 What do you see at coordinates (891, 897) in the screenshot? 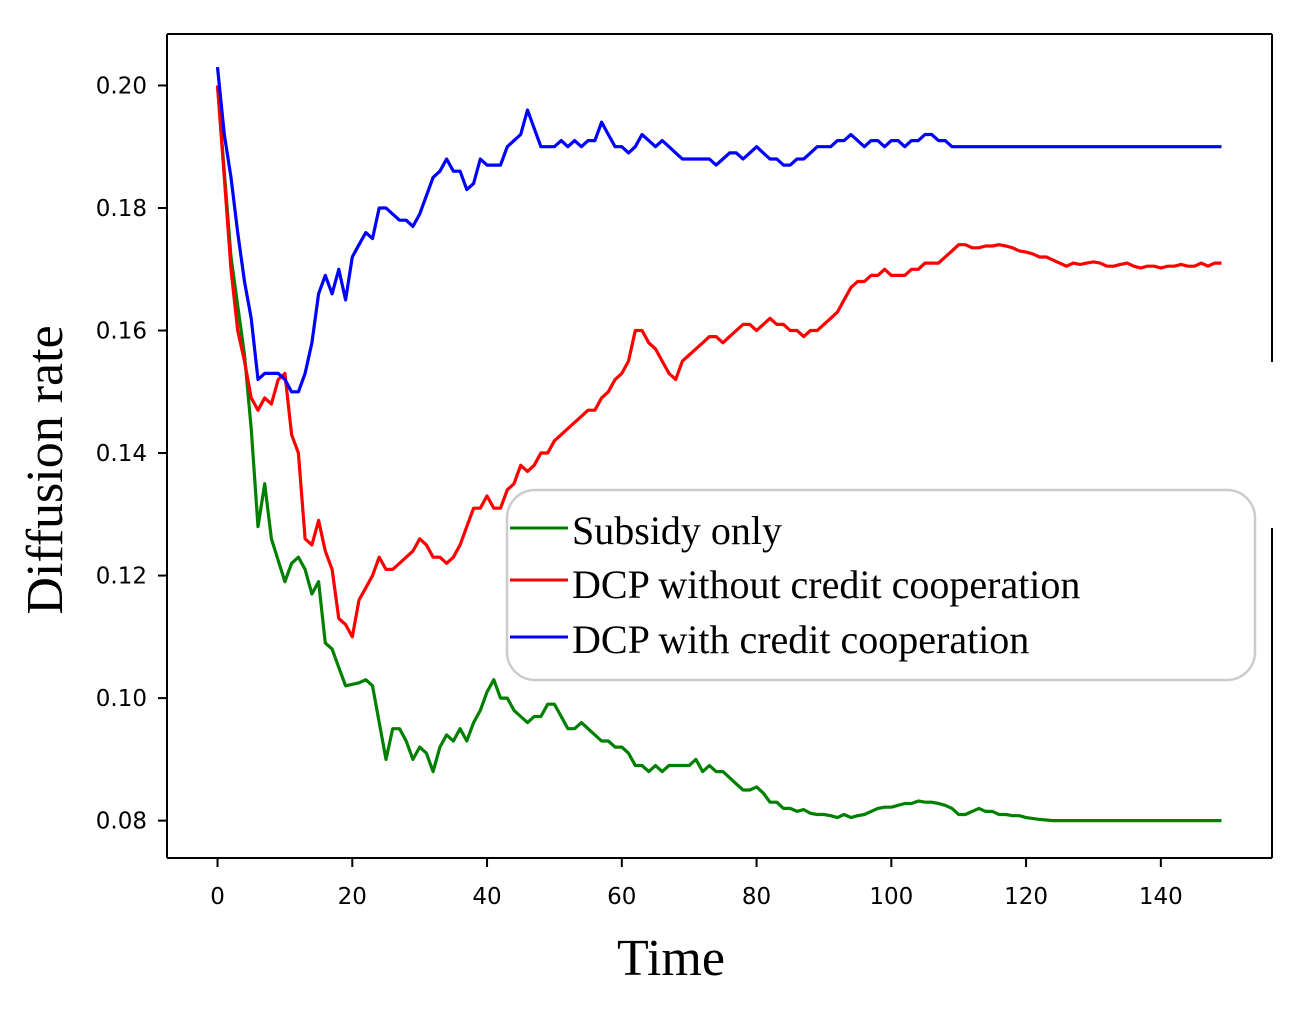
I see `x-tick-label: 100` at bounding box center [891, 897].